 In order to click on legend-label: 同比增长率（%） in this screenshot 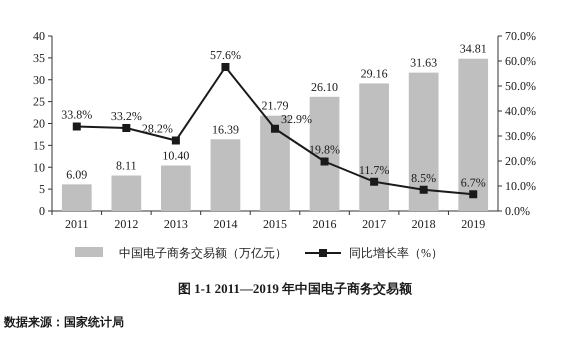, I will do `click(396, 253)`.